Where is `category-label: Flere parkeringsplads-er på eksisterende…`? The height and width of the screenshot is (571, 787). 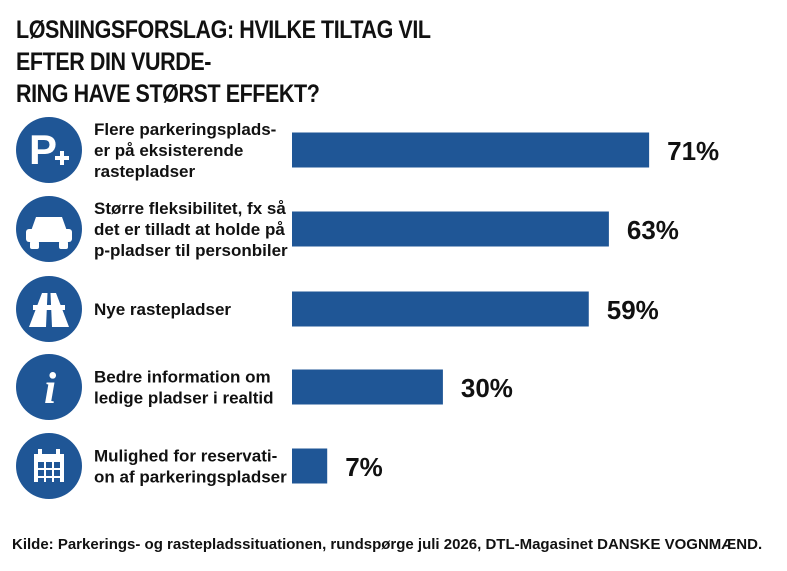
category-label: Flere parkeringsplads-er på eksisterende… is located at coordinates (185, 150).